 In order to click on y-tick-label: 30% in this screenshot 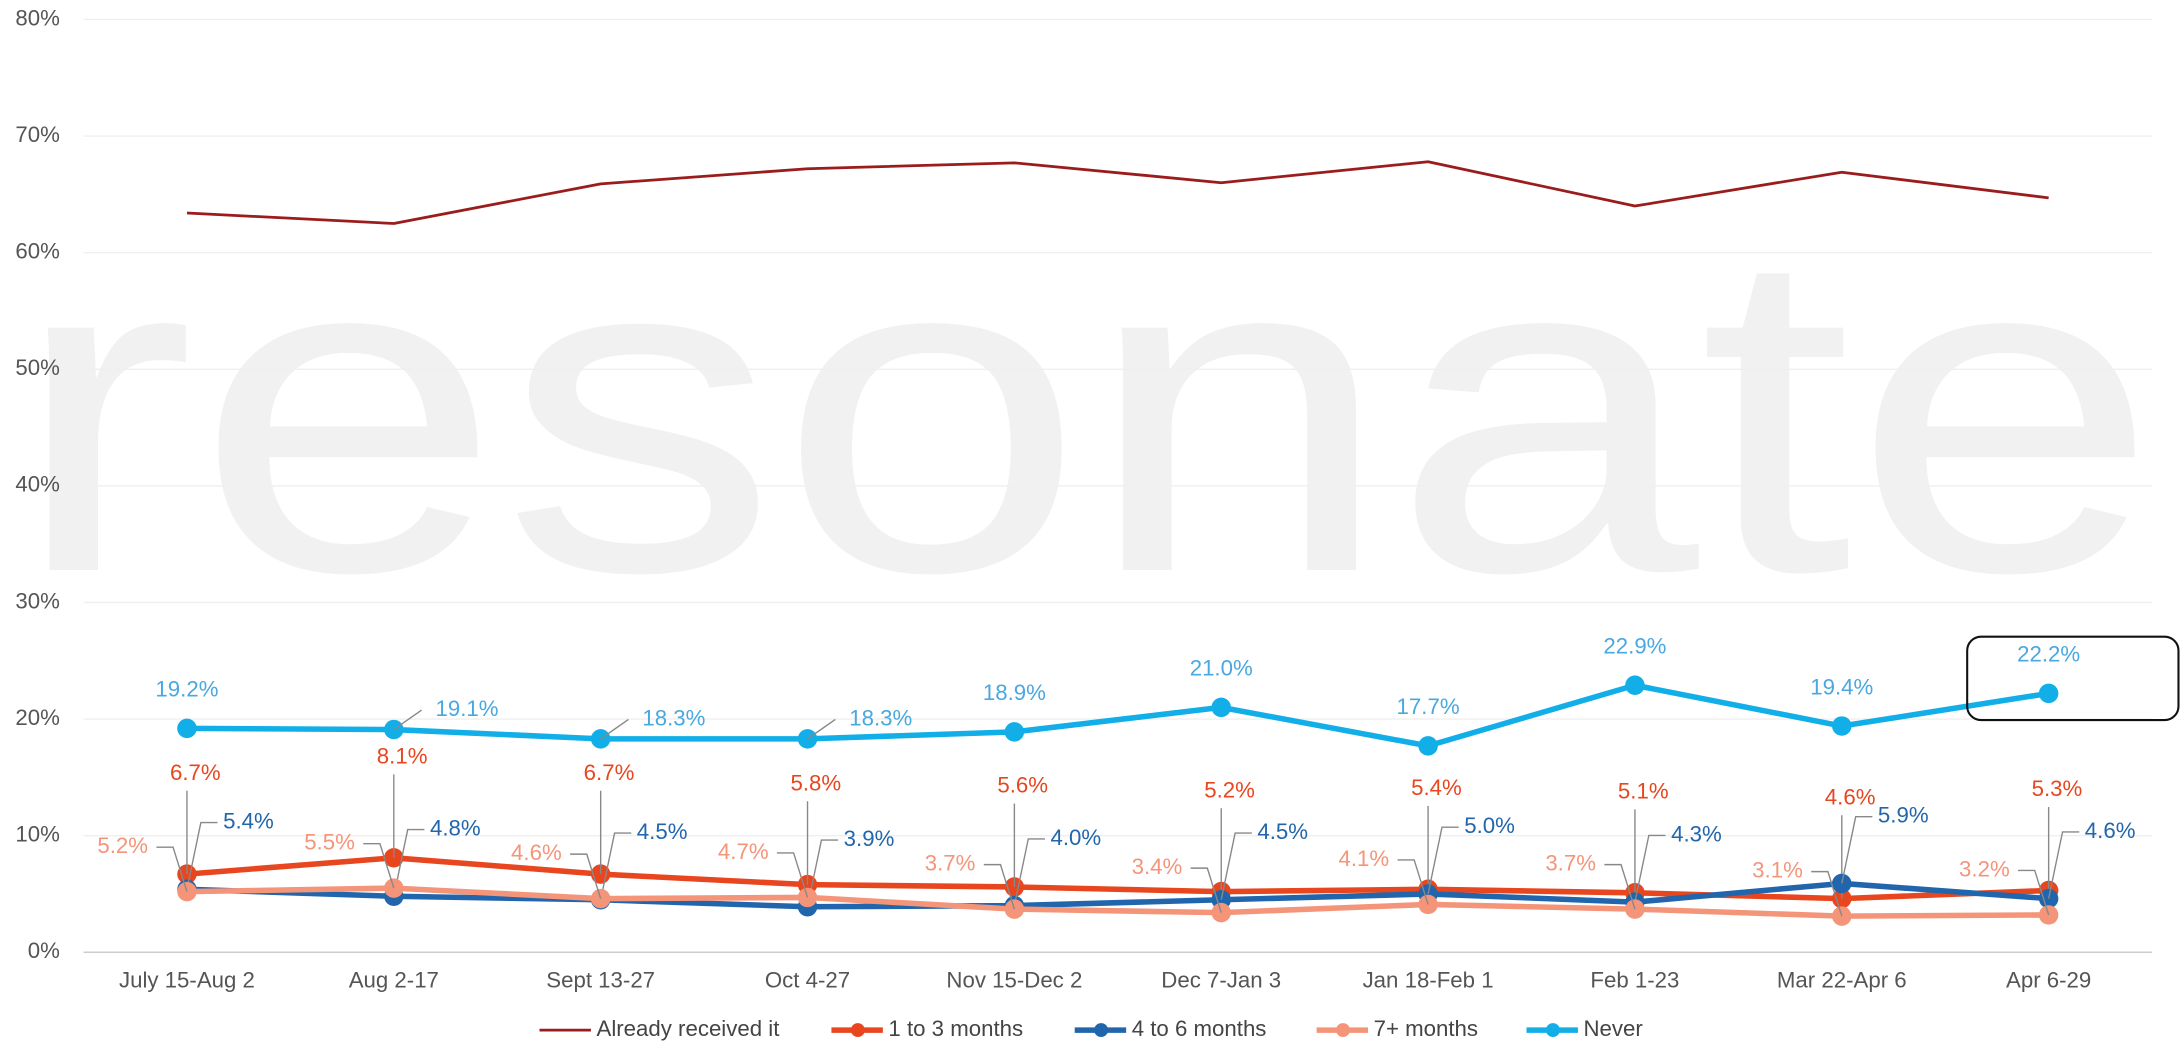, I will do `click(37, 600)`.